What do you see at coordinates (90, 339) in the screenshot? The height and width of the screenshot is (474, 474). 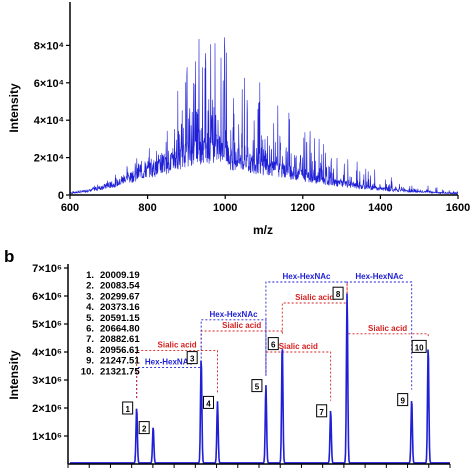 I see `mass-list-number: 7.` at bounding box center [90, 339].